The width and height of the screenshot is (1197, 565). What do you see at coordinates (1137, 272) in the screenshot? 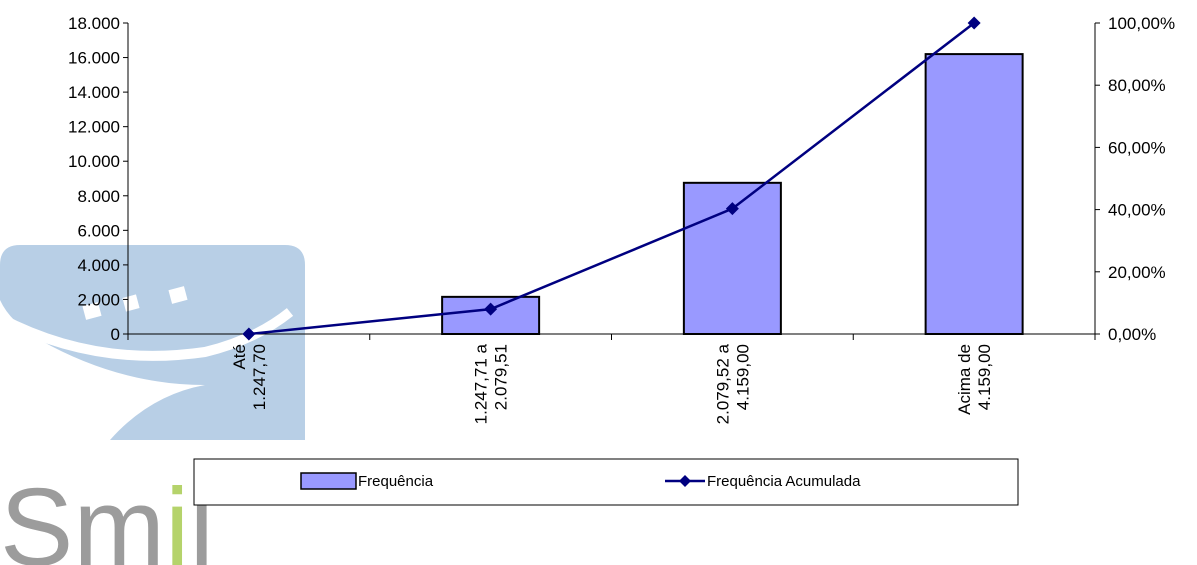
I see `y-right-tick-label: 20,00%` at bounding box center [1137, 272].